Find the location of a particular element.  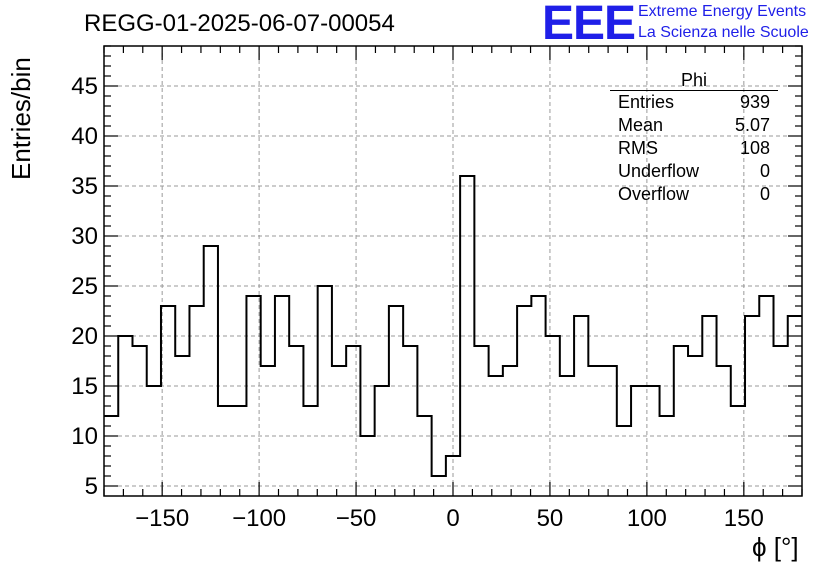

y-tick-label: 5 is located at coordinates (91, 486).